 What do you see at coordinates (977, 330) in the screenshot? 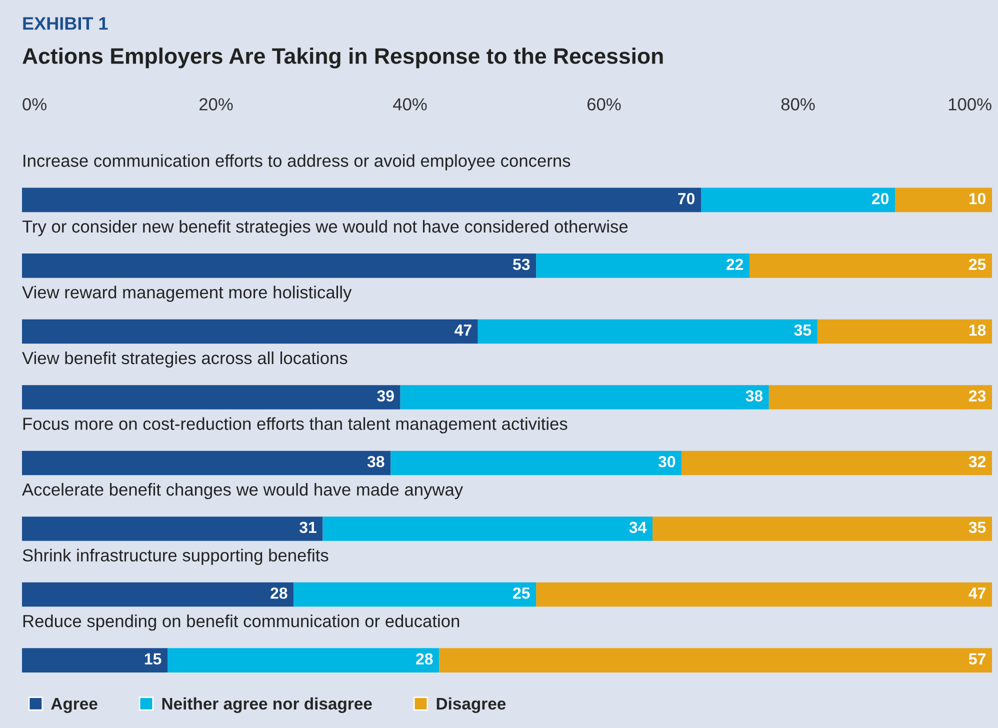
I see `data-label: 18` at bounding box center [977, 330].